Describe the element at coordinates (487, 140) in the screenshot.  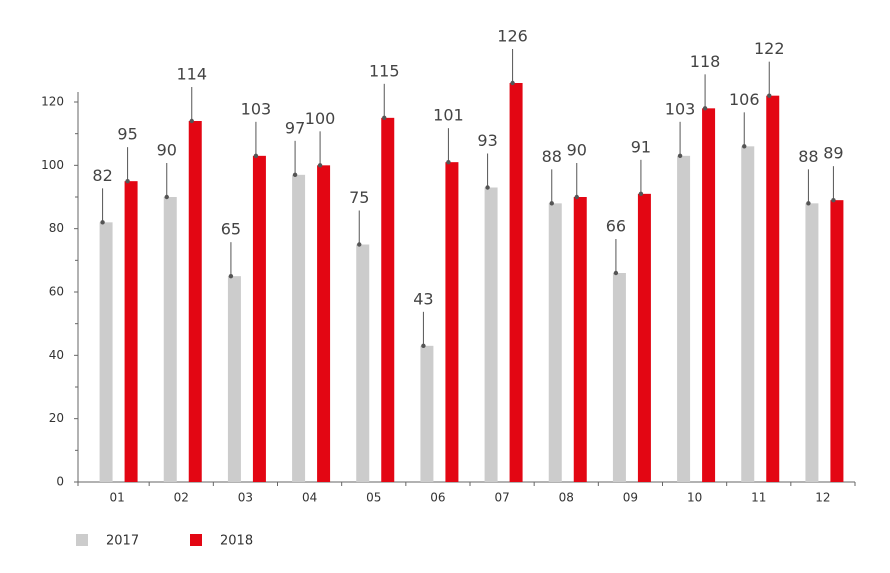
I see `value-label: 93` at that location.